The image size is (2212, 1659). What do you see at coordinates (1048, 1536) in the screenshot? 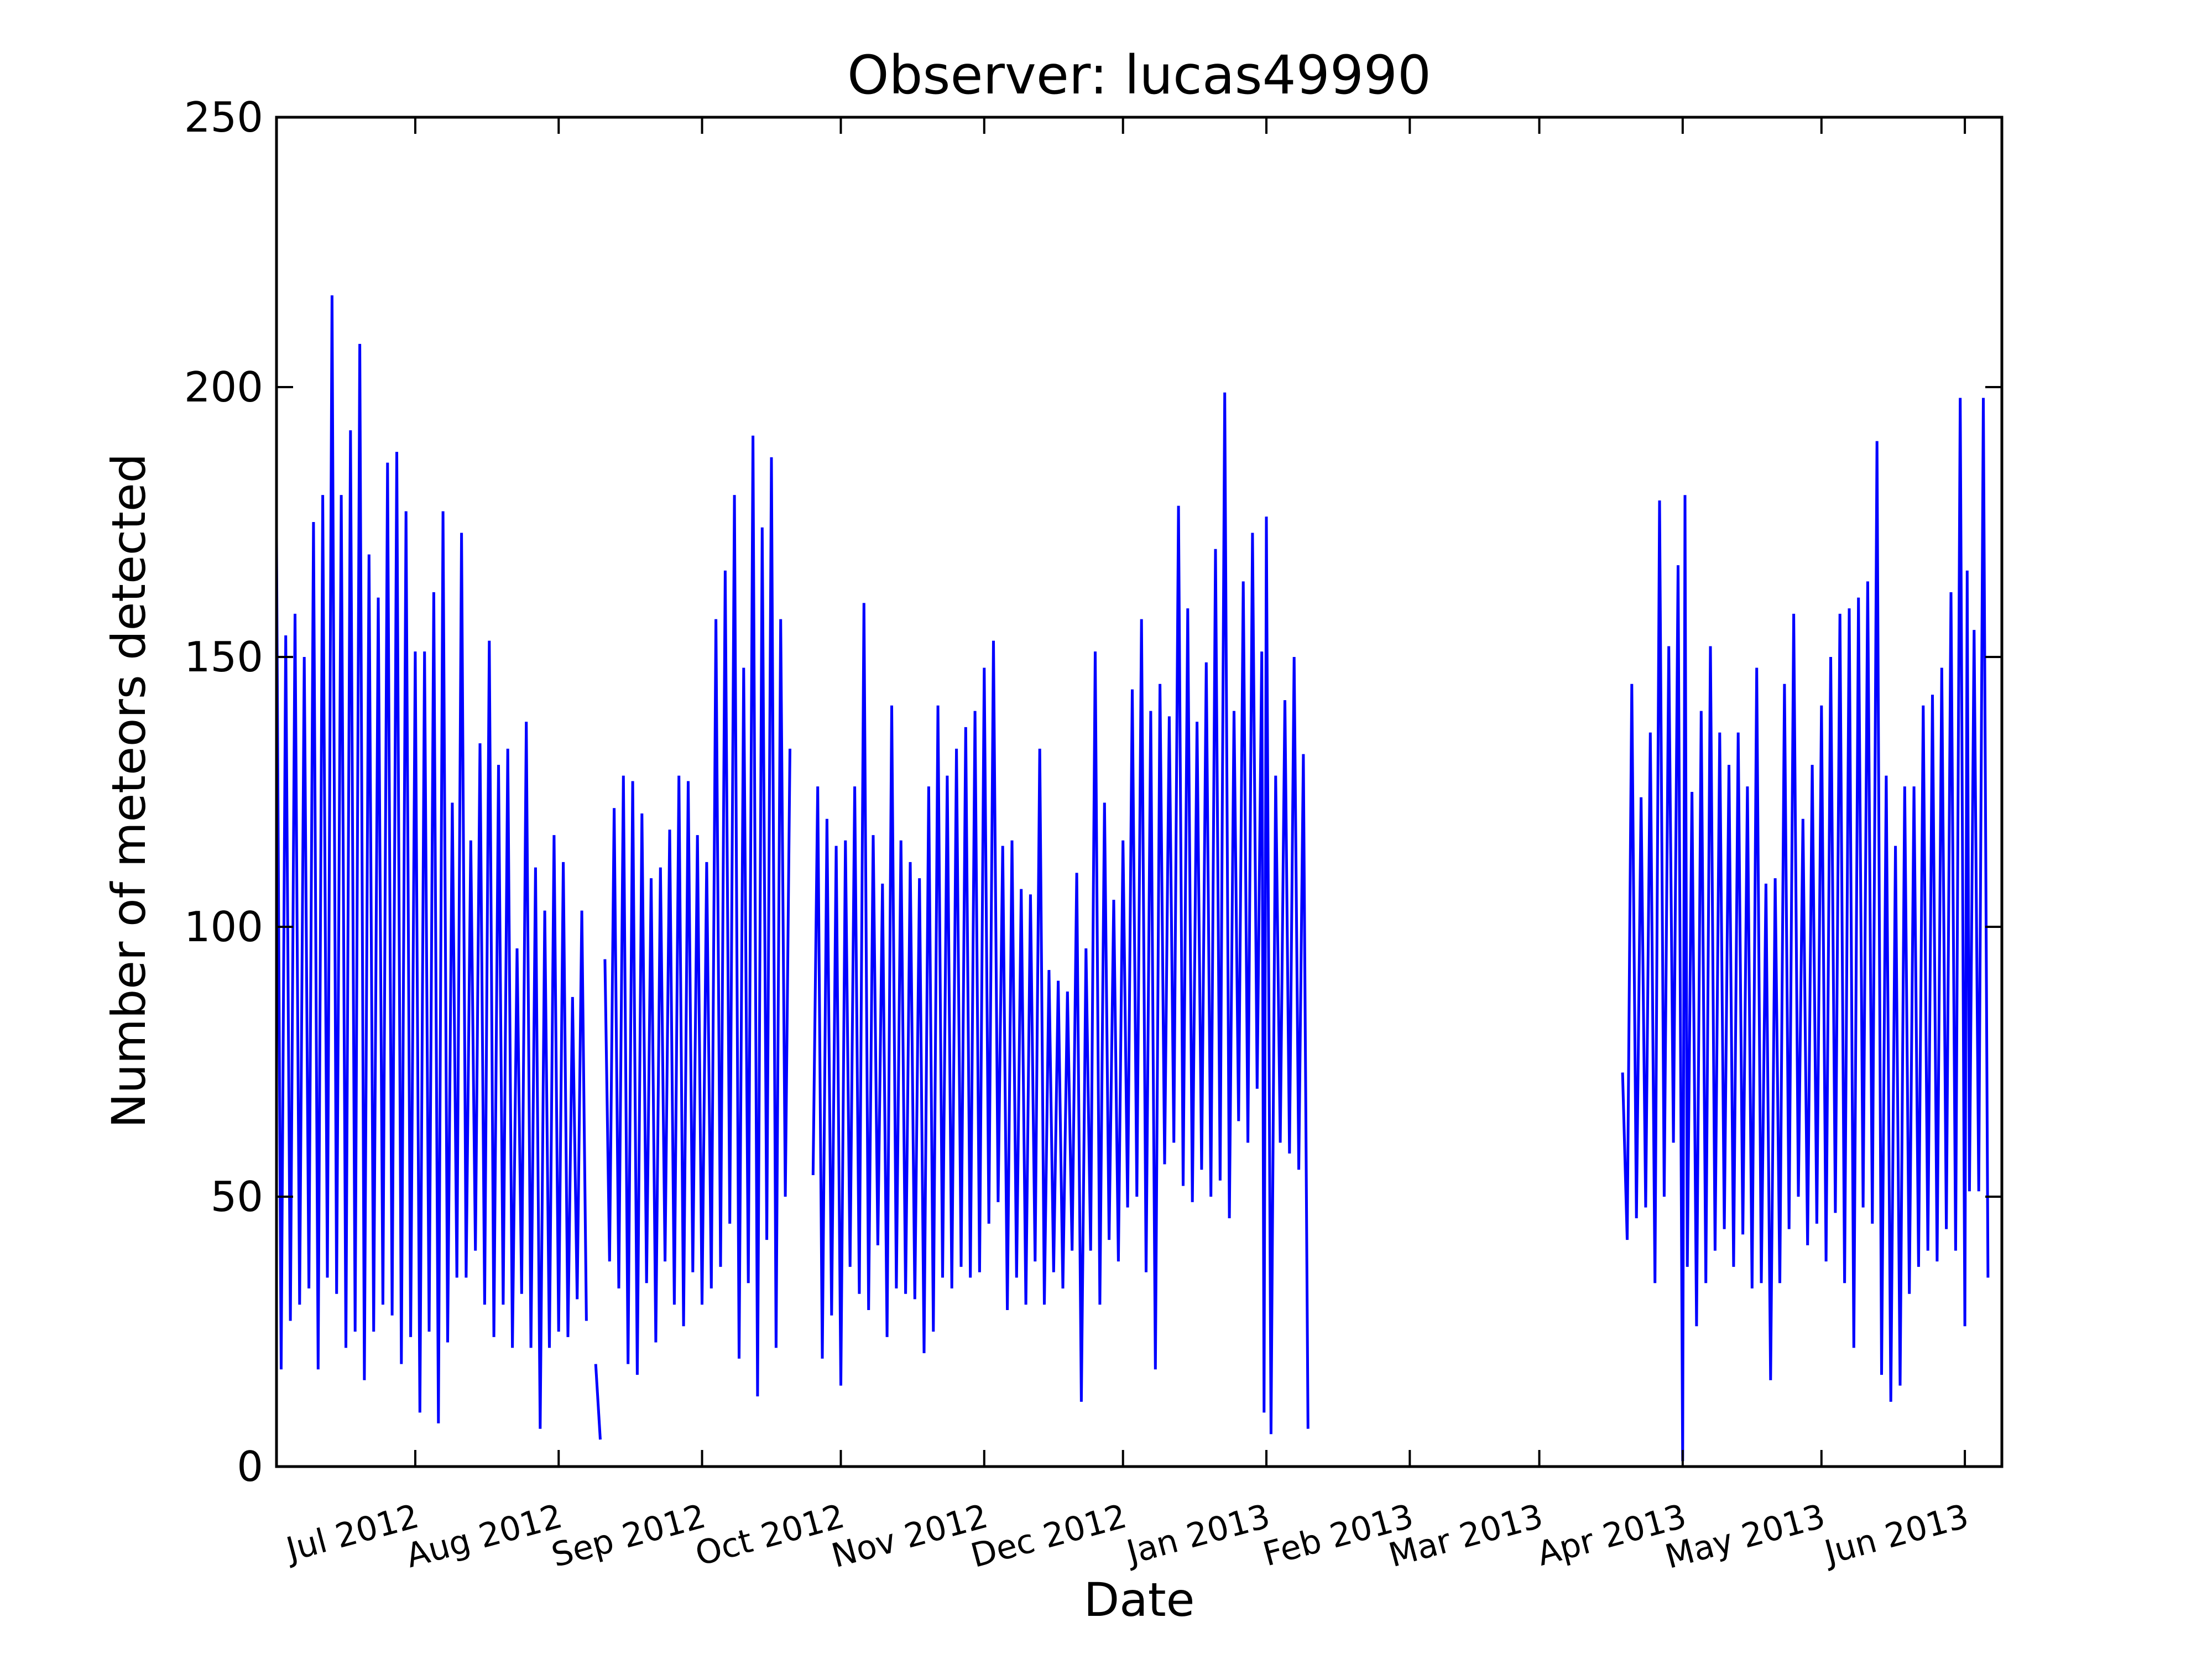
I see `x-tick-label: Dec 2012` at bounding box center [1048, 1536].